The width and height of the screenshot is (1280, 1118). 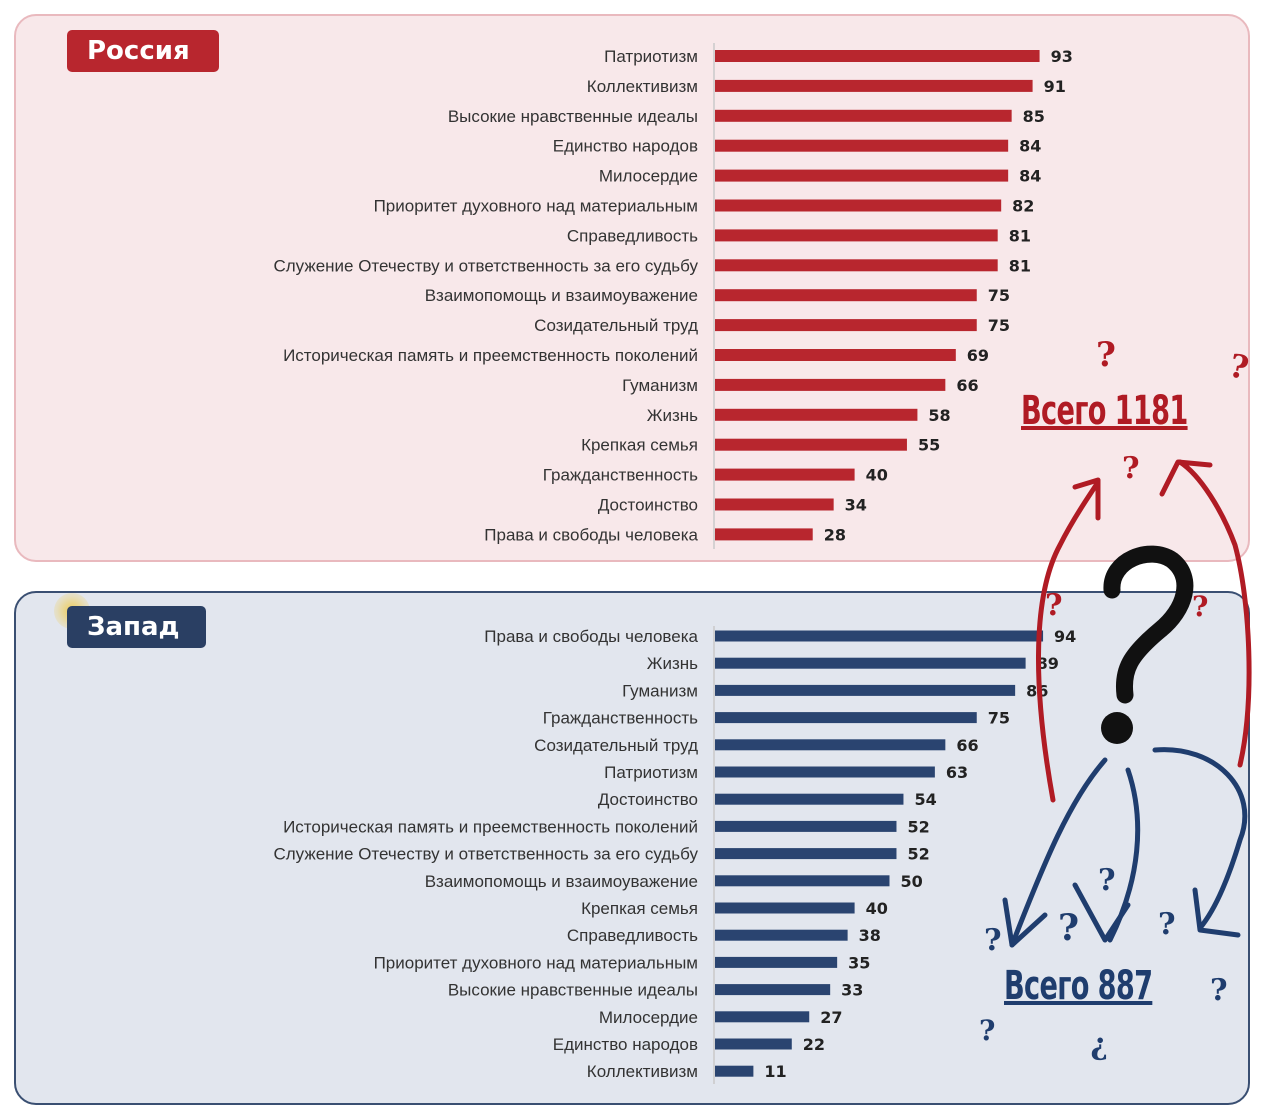 I want to click on value-label: 22, so click(x=814, y=1044).